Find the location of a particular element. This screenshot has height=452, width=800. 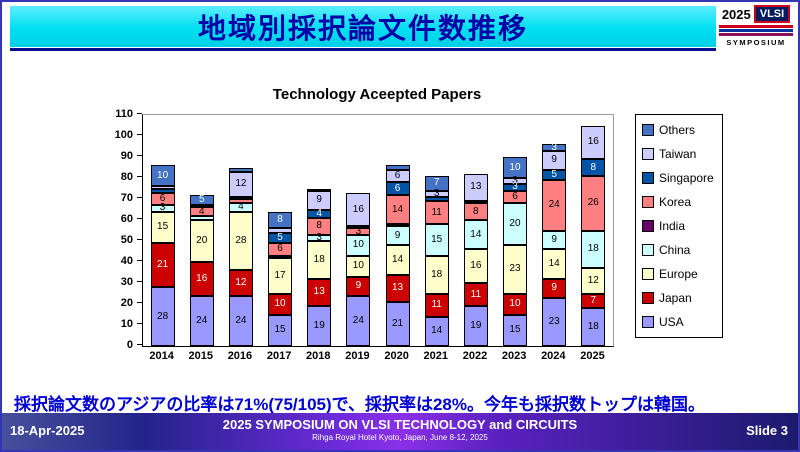

x-axis-label: 2016 is located at coordinates (240, 356).